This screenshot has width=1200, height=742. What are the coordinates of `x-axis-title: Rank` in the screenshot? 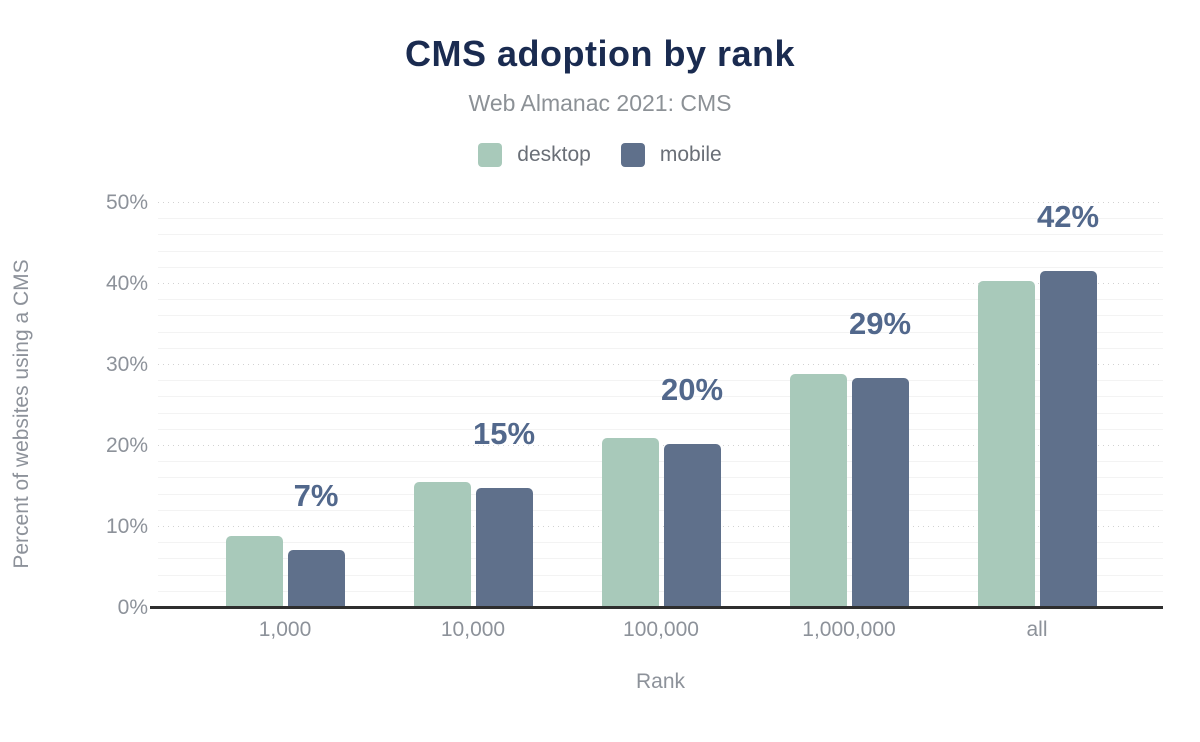 It's located at (660, 681).